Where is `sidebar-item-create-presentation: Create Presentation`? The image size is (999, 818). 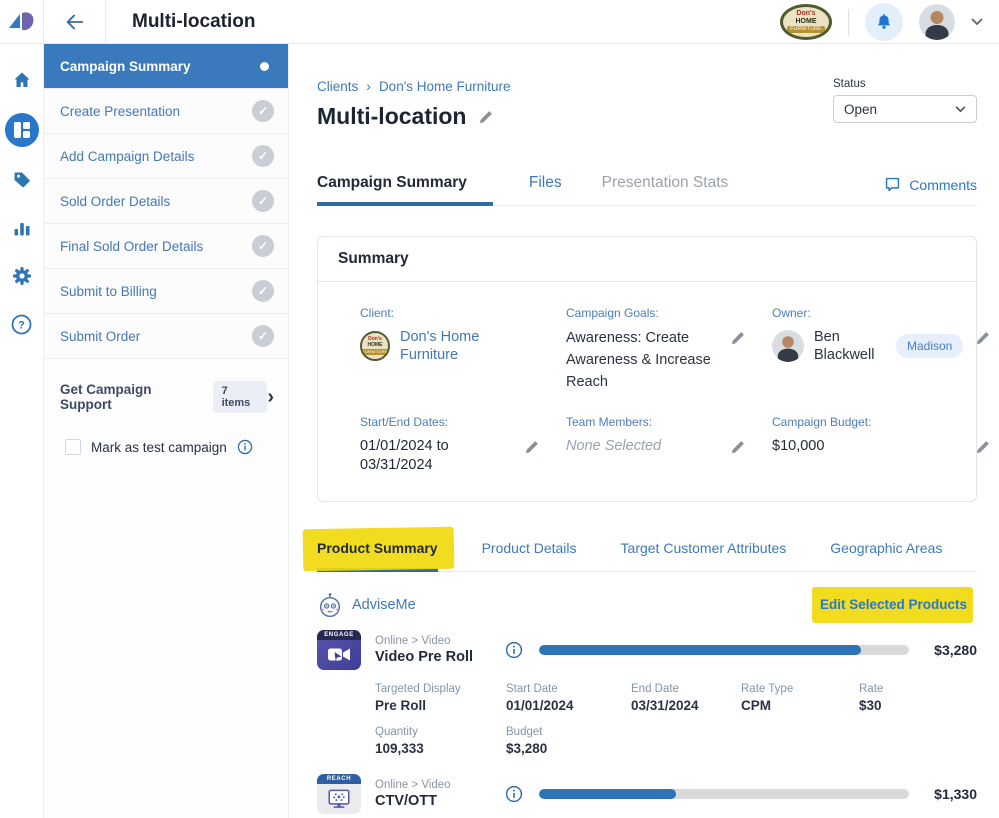
sidebar-item-create-presentation: Create Presentation is located at coordinates (166, 111).